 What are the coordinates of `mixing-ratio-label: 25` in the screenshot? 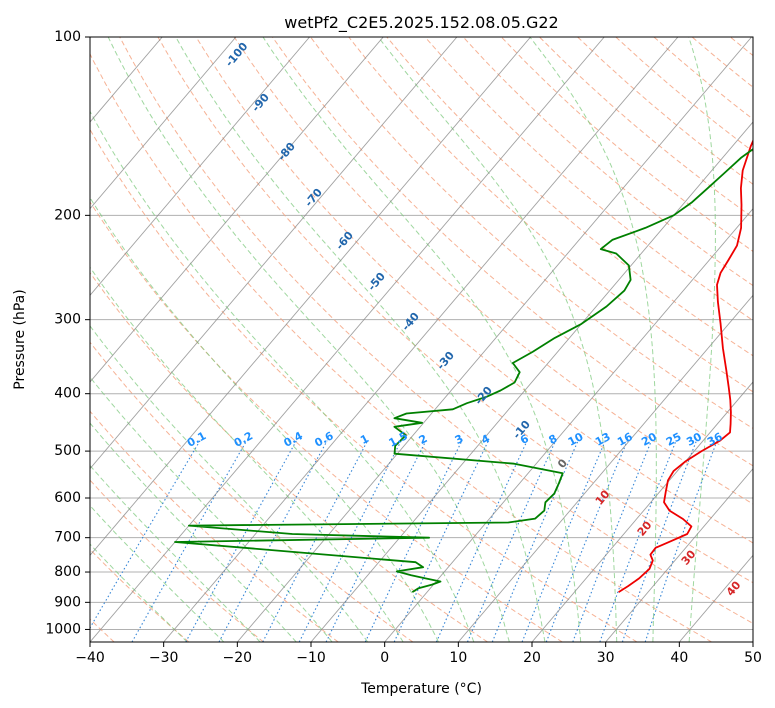 It's located at (674, 439).